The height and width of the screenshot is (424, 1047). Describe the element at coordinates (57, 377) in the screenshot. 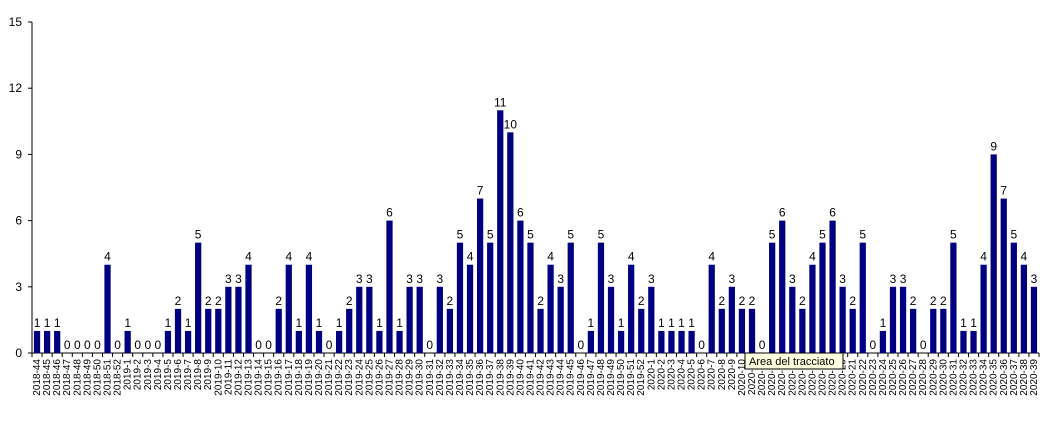

I see `x-tick-label: 2018-46` at that location.